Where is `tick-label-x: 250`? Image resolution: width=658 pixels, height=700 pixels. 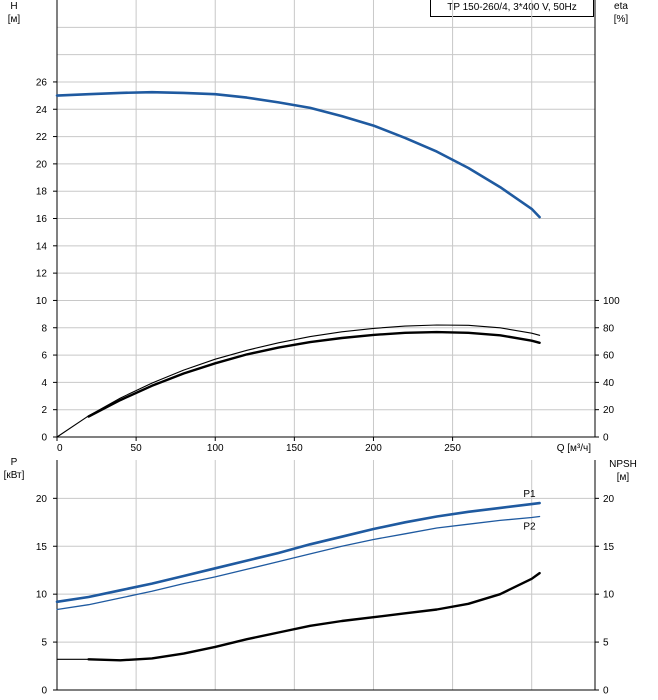 tick-label-x: 250 is located at coordinates (452, 448).